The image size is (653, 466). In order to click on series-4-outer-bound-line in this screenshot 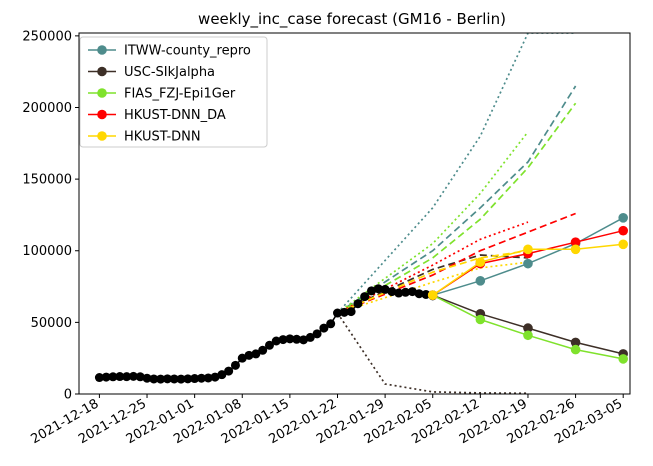, I will do `click(433, 287)`.